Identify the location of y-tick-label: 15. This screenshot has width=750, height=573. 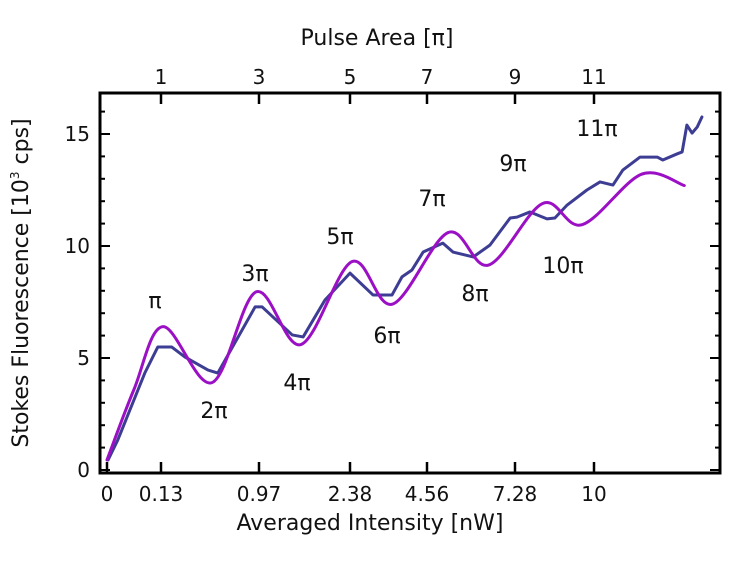
(77, 134).